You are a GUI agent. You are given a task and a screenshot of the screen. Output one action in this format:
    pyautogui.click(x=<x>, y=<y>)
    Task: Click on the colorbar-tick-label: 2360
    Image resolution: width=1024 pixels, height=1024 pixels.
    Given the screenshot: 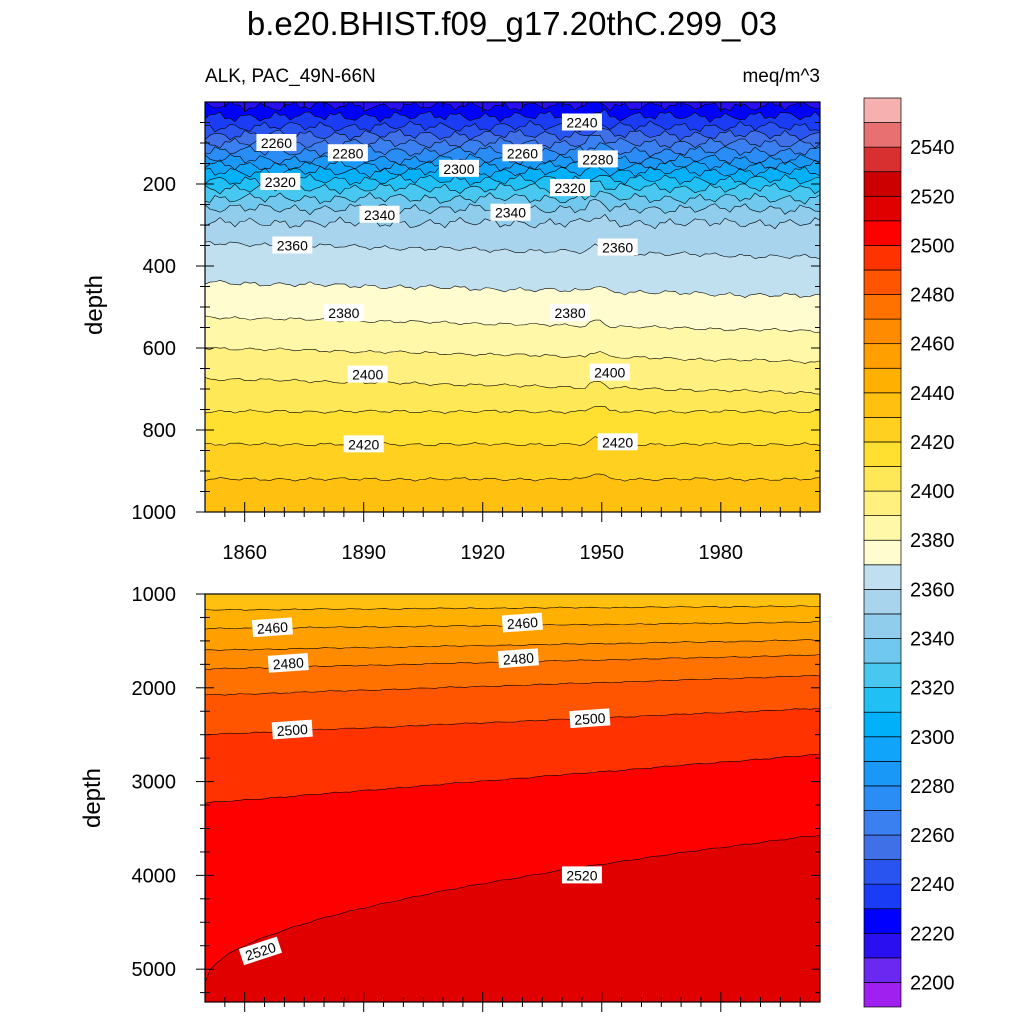 What is the action you would take?
    pyautogui.click(x=932, y=590)
    